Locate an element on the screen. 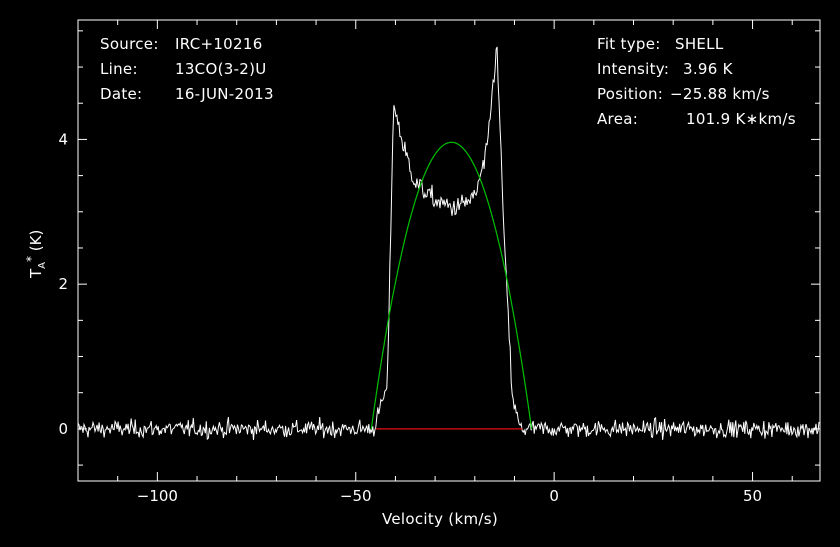  x-tick-label: 0 is located at coordinates (554, 496).